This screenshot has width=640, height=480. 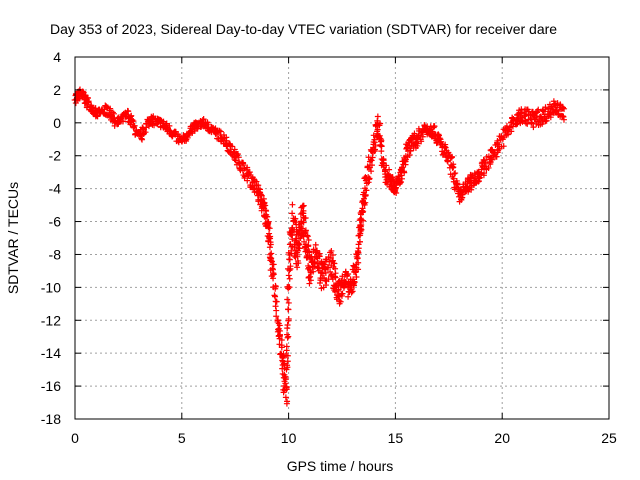 I want to click on x-tick-label: 10, so click(x=289, y=438).